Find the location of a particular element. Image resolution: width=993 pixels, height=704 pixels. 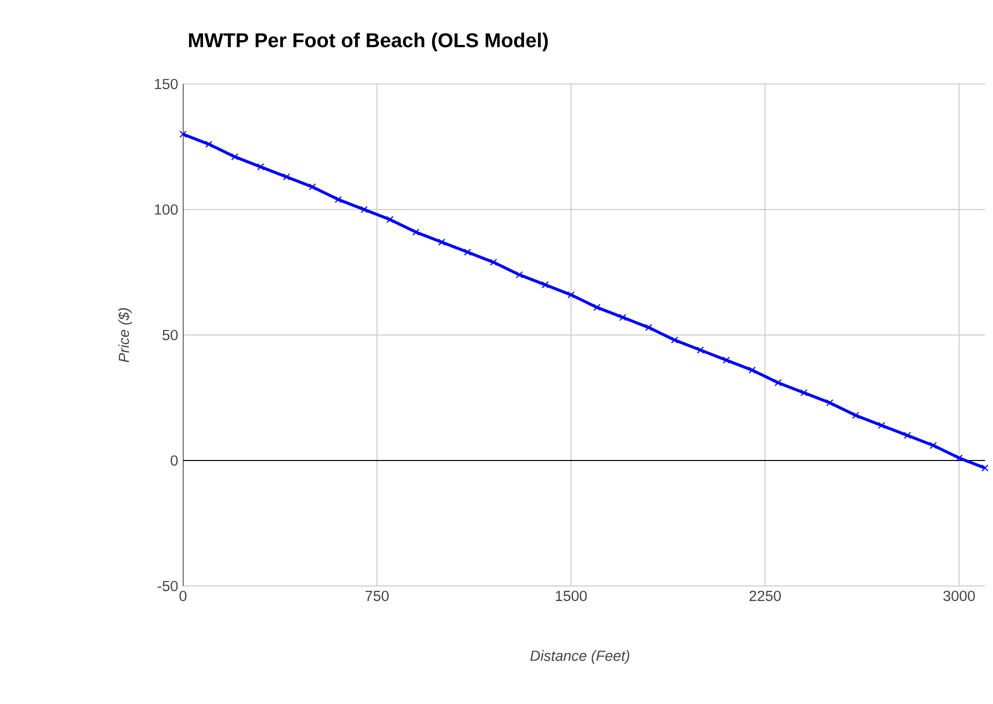

x-tick-label: 750 is located at coordinates (377, 596).